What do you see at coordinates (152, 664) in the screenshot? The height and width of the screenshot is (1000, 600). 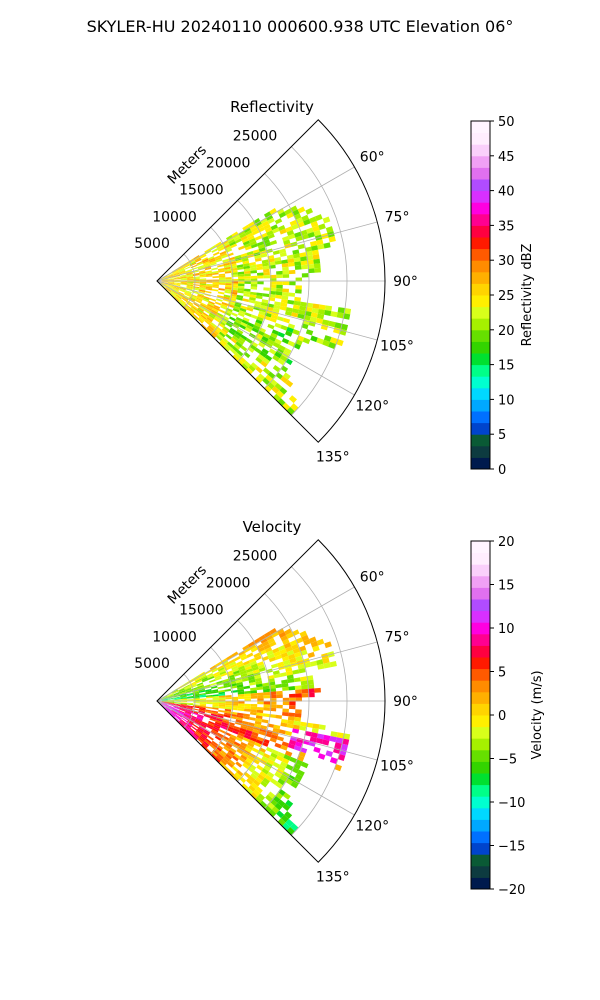 I see `range-tick-label: 5000` at bounding box center [152, 664].